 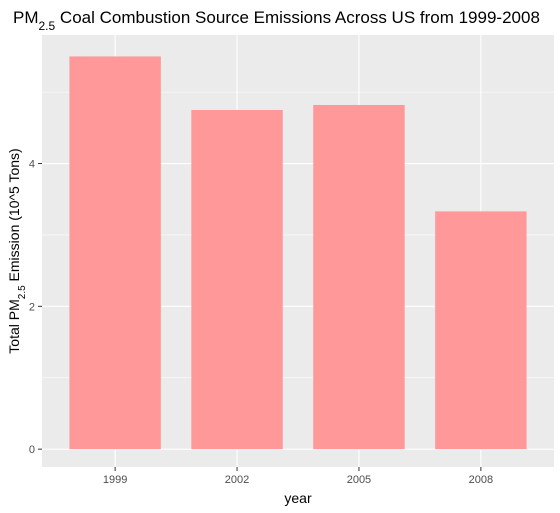 What do you see at coordinates (481, 480) in the screenshot?
I see `x-tick-label: 2008` at bounding box center [481, 480].